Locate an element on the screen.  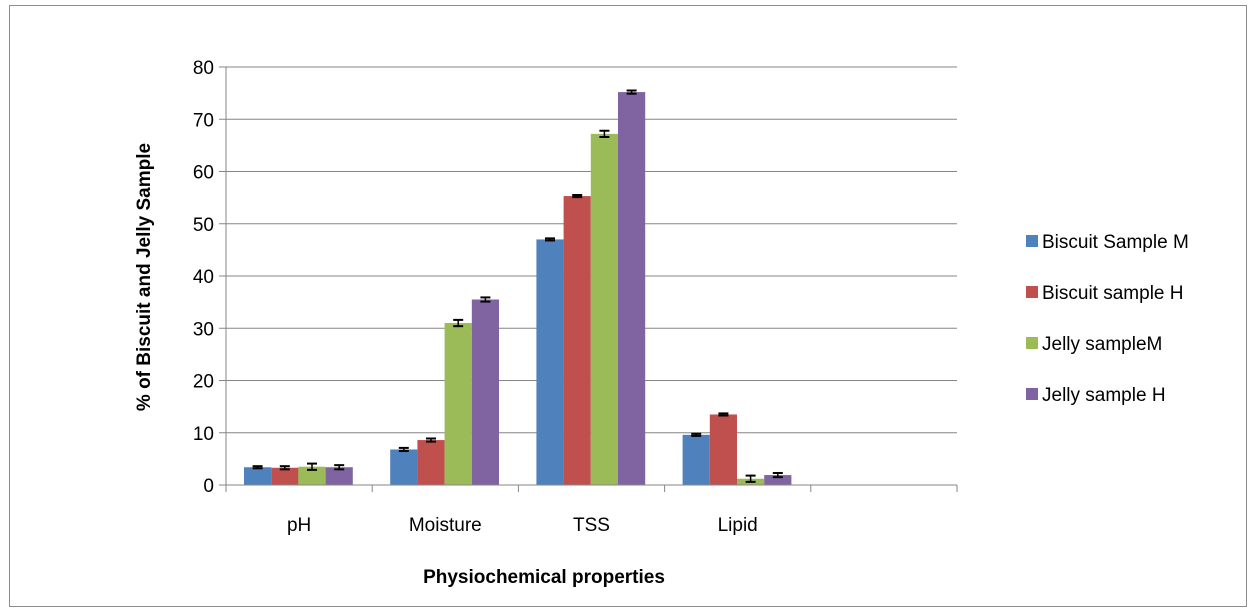
y-tick-label: 50 is located at coordinates (203, 225).